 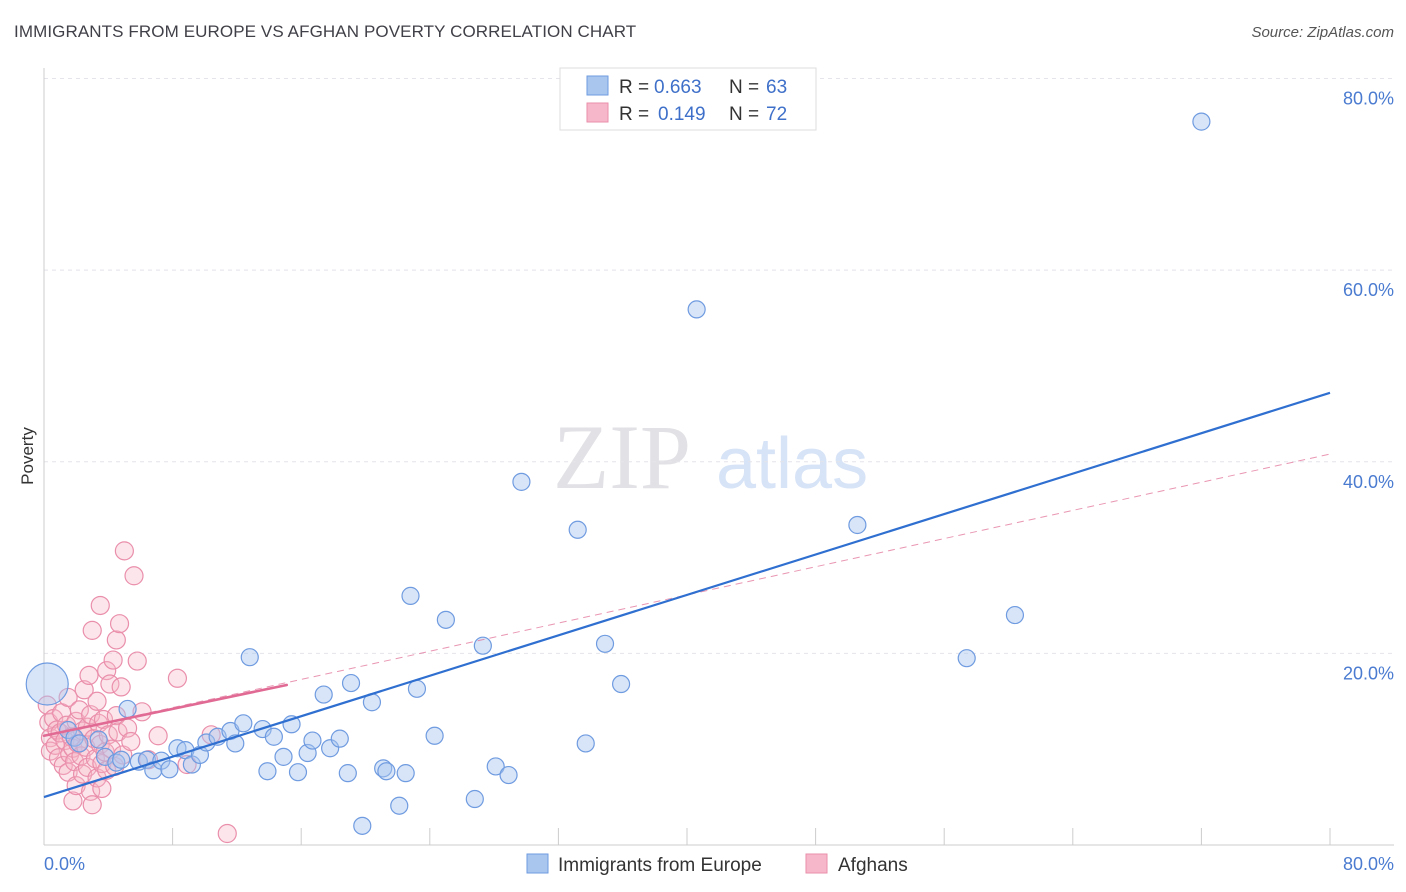 I want to click on correlation-legend: R = 0.663 N = 63 R = 0.149 N = 72, so click(x=688, y=99).